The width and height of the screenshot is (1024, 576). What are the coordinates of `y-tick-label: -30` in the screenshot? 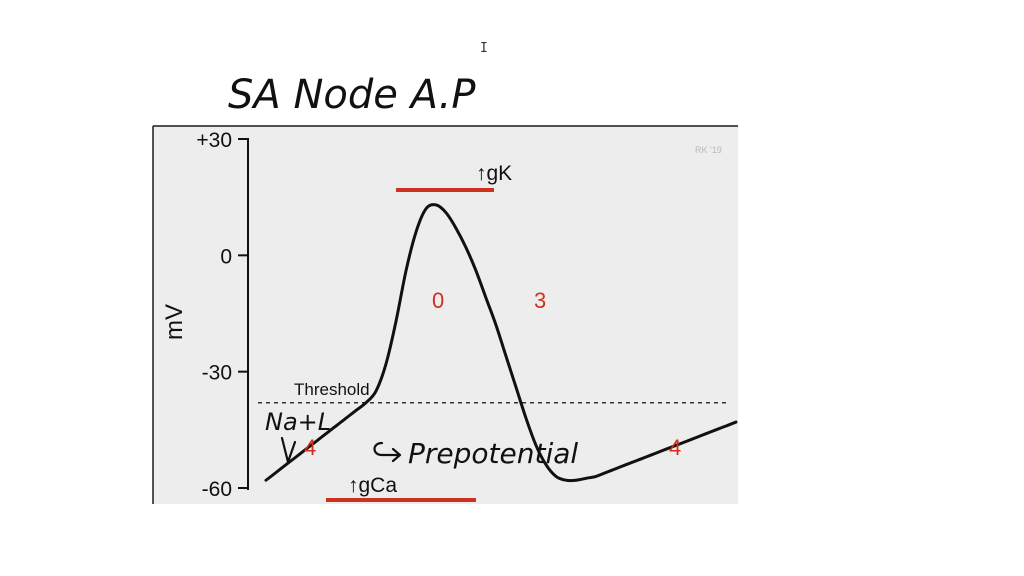 It's located at (217, 373).